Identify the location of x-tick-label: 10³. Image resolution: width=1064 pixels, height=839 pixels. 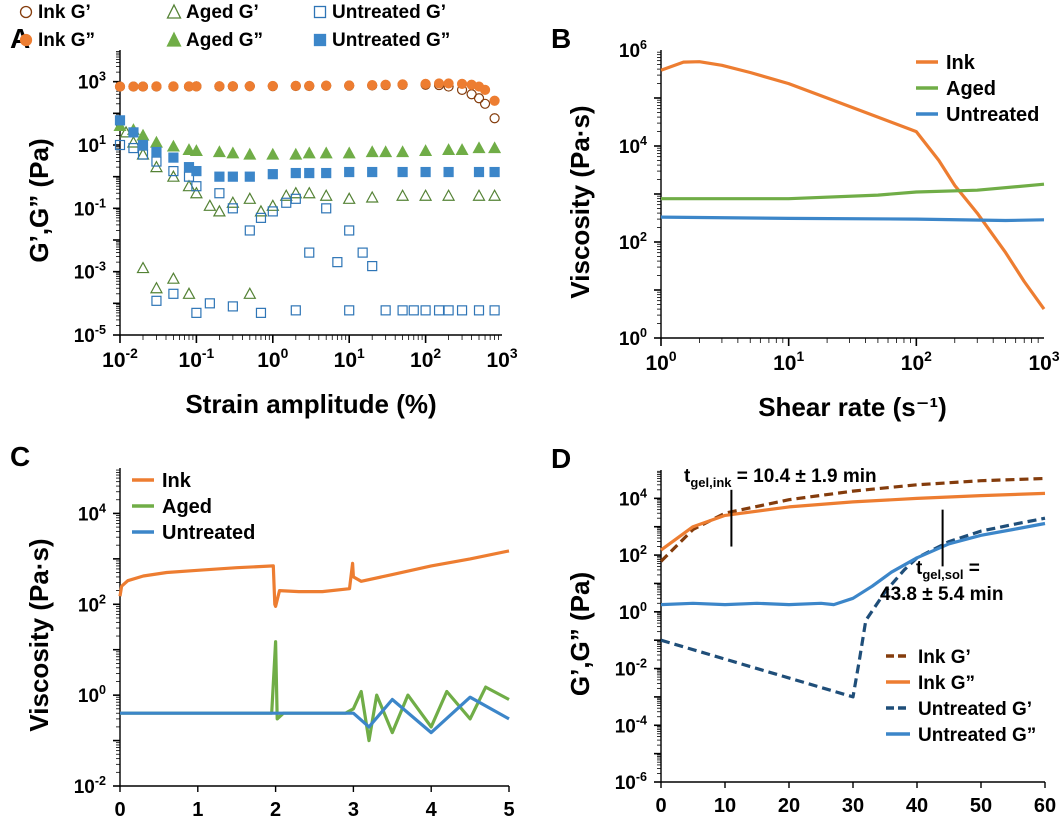
(501, 358).